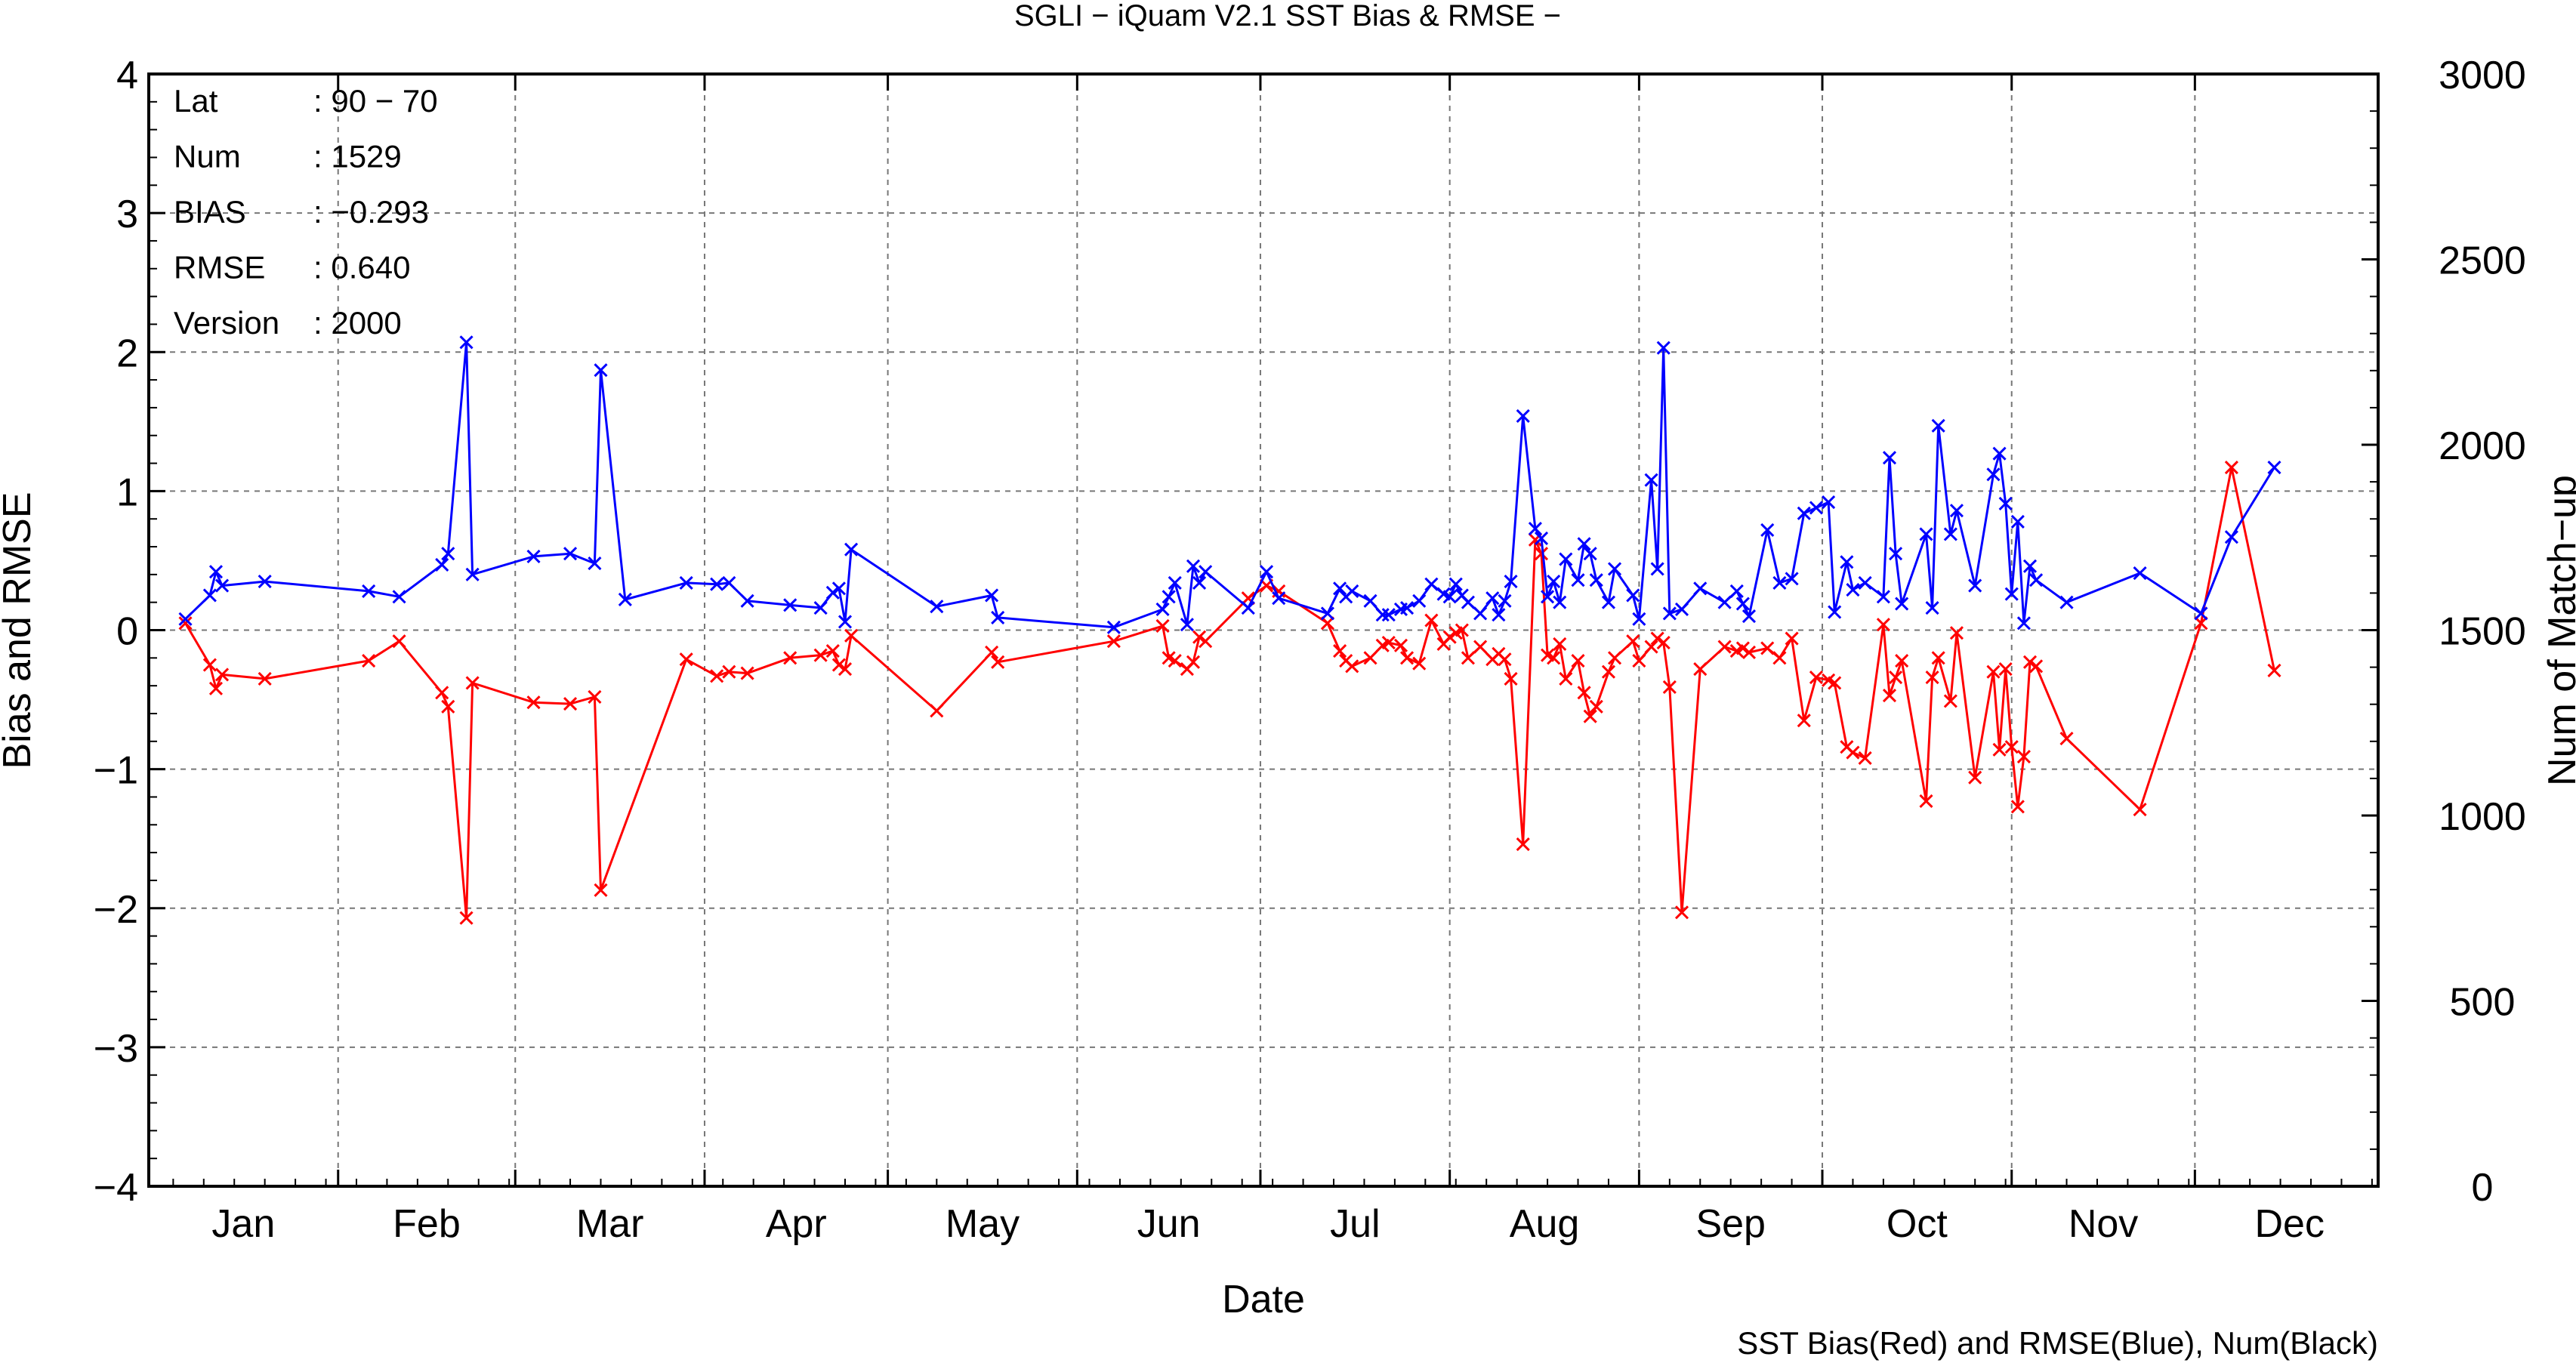 The image size is (2576, 1369). What do you see at coordinates (2482, 632) in the screenshot?
I see `y2-tick-label: 1500` at bounding box center [2482, 632].